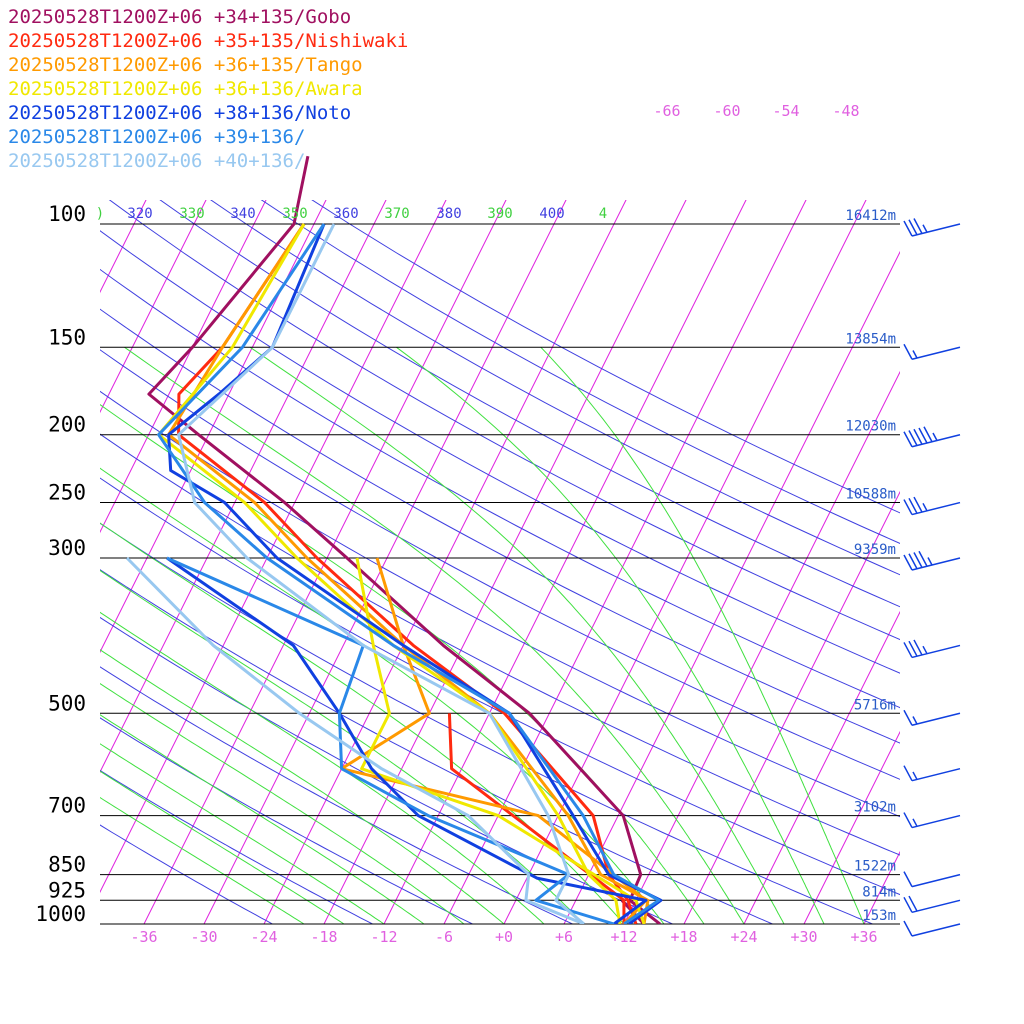  What do you see at coordinates (67, 890) in the screenshot?
I see `pressure-label: 925` at bounding box center [67, 890].